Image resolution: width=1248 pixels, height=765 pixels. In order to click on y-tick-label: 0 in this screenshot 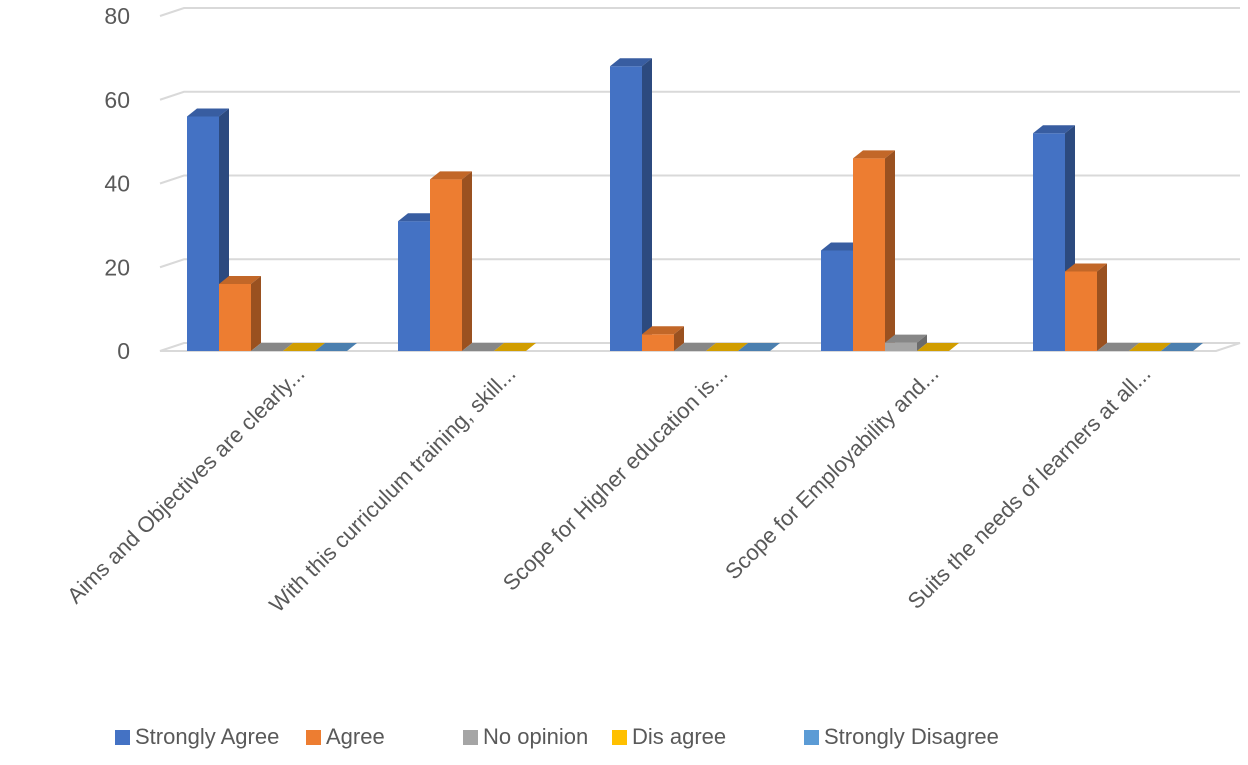, I will do `click(123, 351)`.